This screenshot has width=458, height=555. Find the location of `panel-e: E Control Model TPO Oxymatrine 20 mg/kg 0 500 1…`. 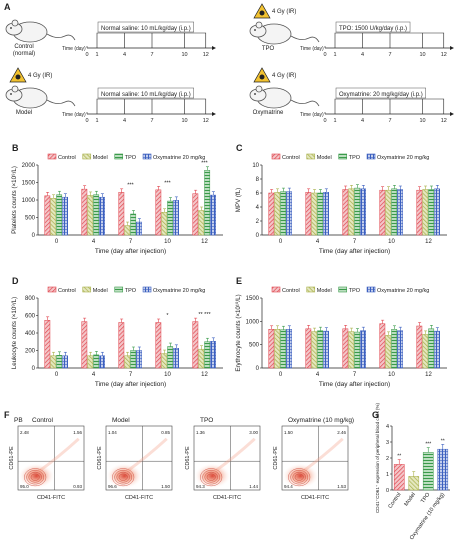

panel-e: E Control Model TPO Oxymatrine 20 mg/kg 0 500 1… is located at coordinates (341, 332).